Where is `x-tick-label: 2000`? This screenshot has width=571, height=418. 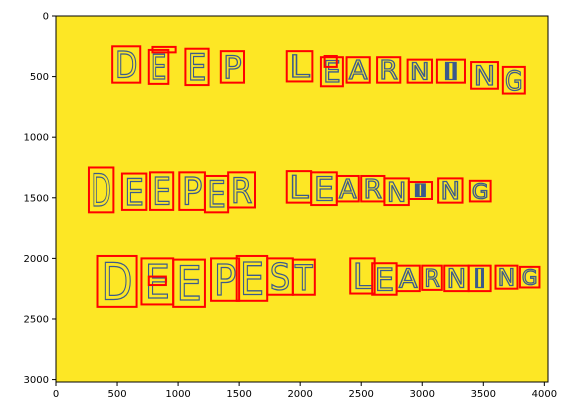
x-tick-label: 2000 is located at coordinates (299, 394).